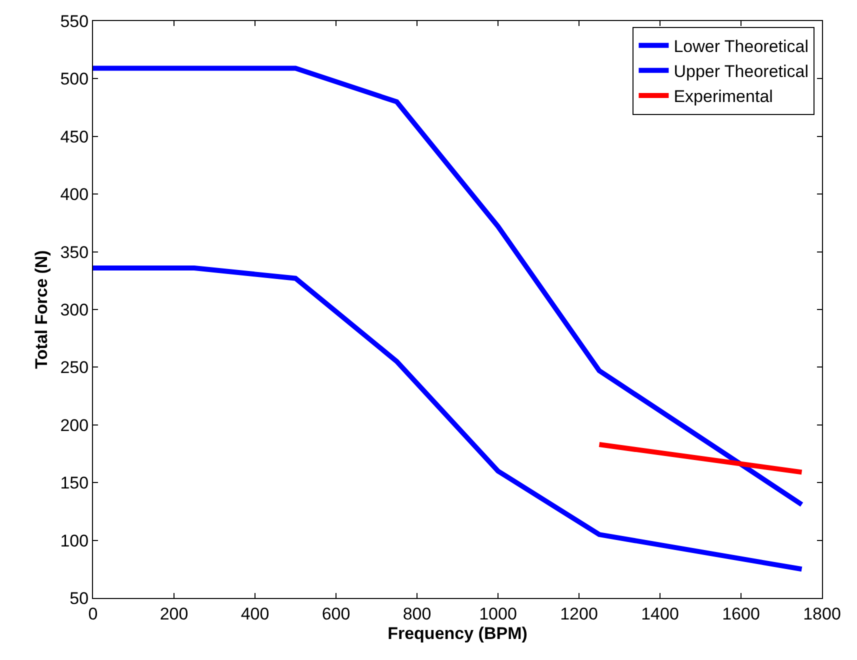 This screenshot has width=857, height=660. I want to click on y-tick-label: 200, so click(74, 425).